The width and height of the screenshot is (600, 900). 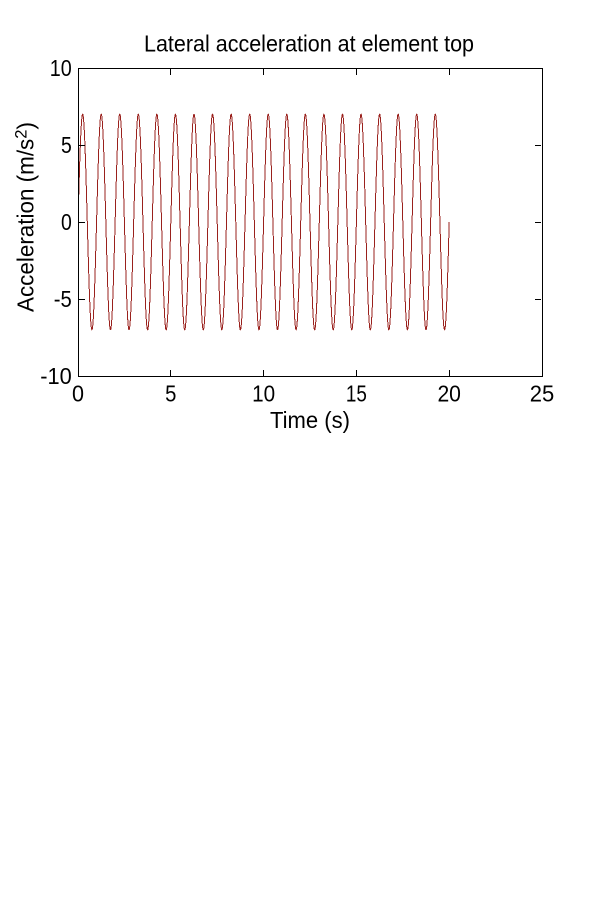 What do you see at coordinates (356, 394) in the screenshot?
I see `svg-text: 15` at bounding box center [356, 394].